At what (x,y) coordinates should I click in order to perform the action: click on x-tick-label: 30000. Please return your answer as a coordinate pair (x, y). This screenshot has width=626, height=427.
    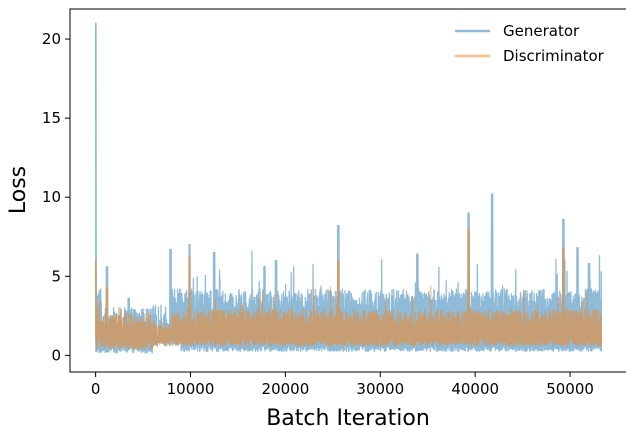
    Looking at the image, I should click on (380, 389).